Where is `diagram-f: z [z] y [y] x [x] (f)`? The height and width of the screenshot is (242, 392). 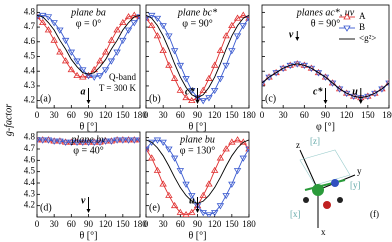 diagram-f: z [z] y [y] x [x] (f) is located at coordinates (334, 186).